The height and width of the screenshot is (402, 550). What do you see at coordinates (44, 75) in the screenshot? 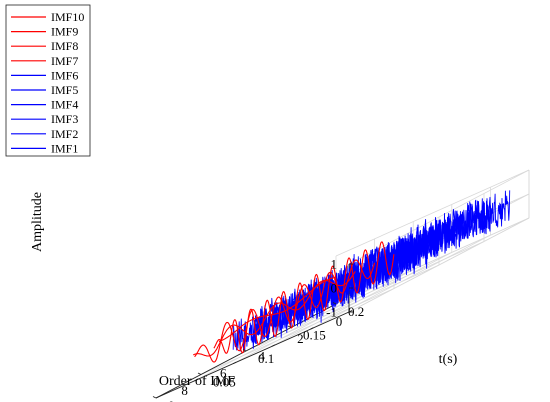
I see `legend-item-imf6: IMF6` at bounding box center [44, 75].